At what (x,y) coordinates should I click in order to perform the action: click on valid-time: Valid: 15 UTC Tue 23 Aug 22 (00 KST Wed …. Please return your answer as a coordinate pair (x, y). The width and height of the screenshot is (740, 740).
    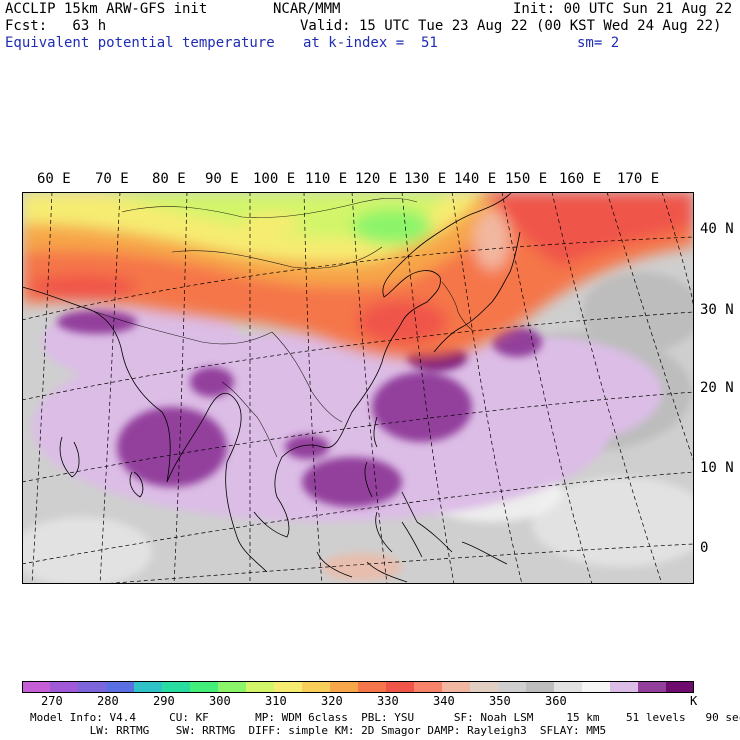
    Looking at the image, I should click on (511, 26).